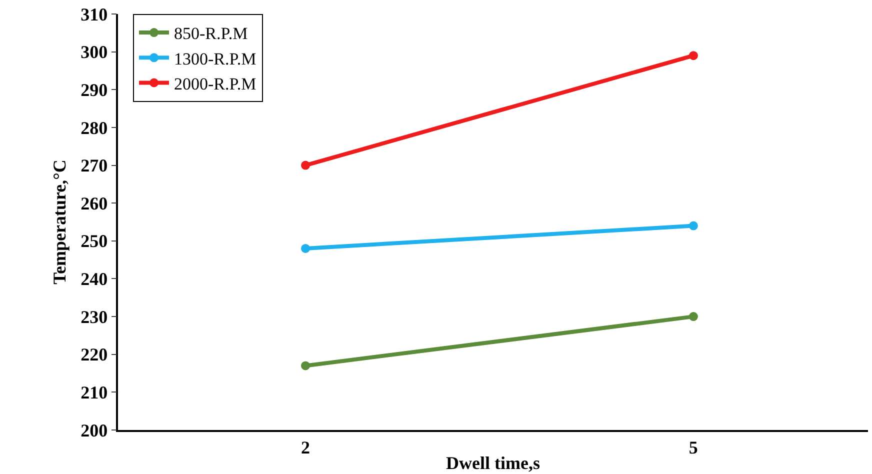  What do you see at coordinates (94, 392) in the screenshot?
I see `y-tick-label: 210` at bounding box center [94, 392].